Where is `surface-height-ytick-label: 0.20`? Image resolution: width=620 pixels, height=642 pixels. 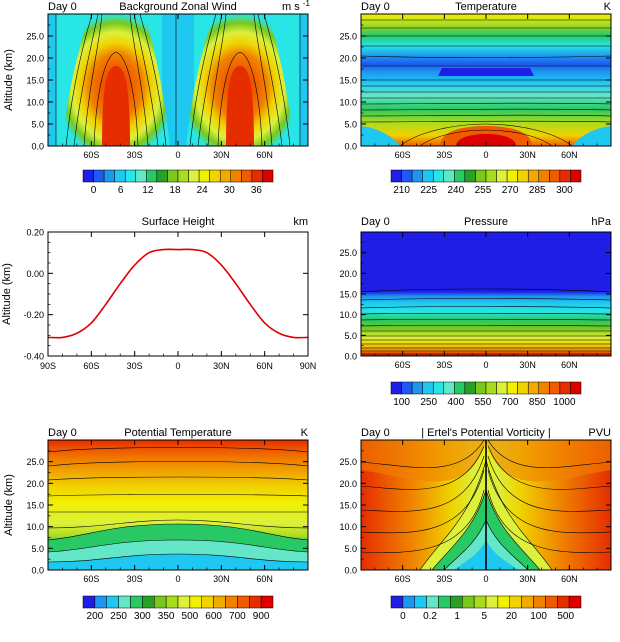 surface-height-ytick-label: 0.20 is located at coordinates (35, 233).